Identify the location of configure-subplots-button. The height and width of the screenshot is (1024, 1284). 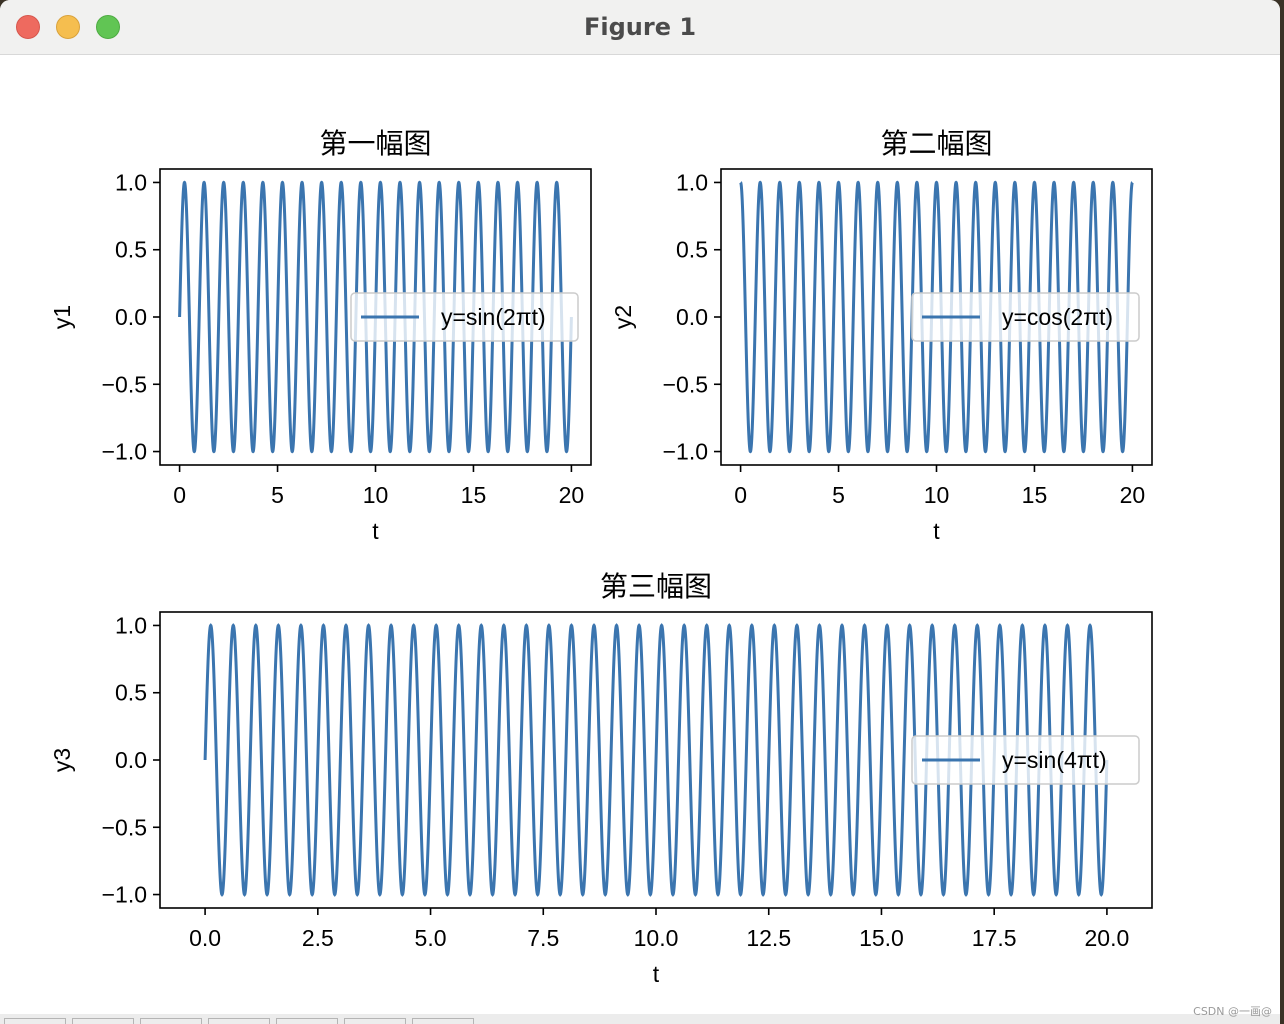
(375, 1021).